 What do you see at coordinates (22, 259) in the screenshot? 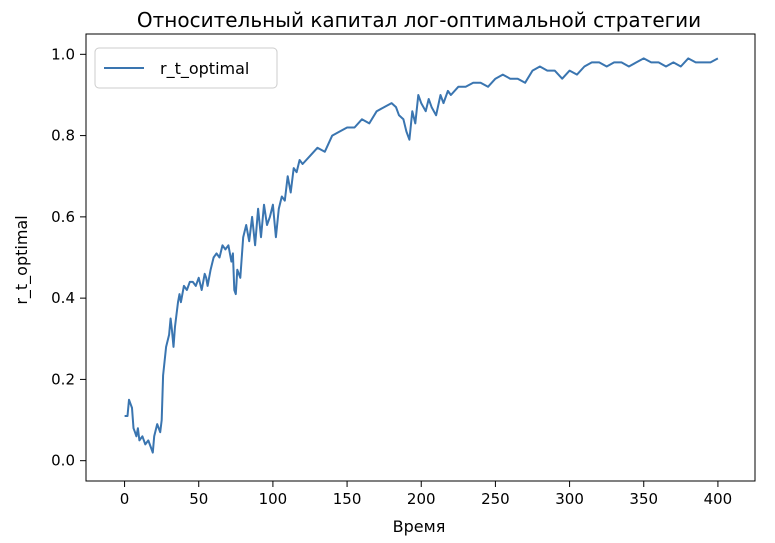
I see `y-axis-label: r_t_optimal` at bounding box center [22, 259].